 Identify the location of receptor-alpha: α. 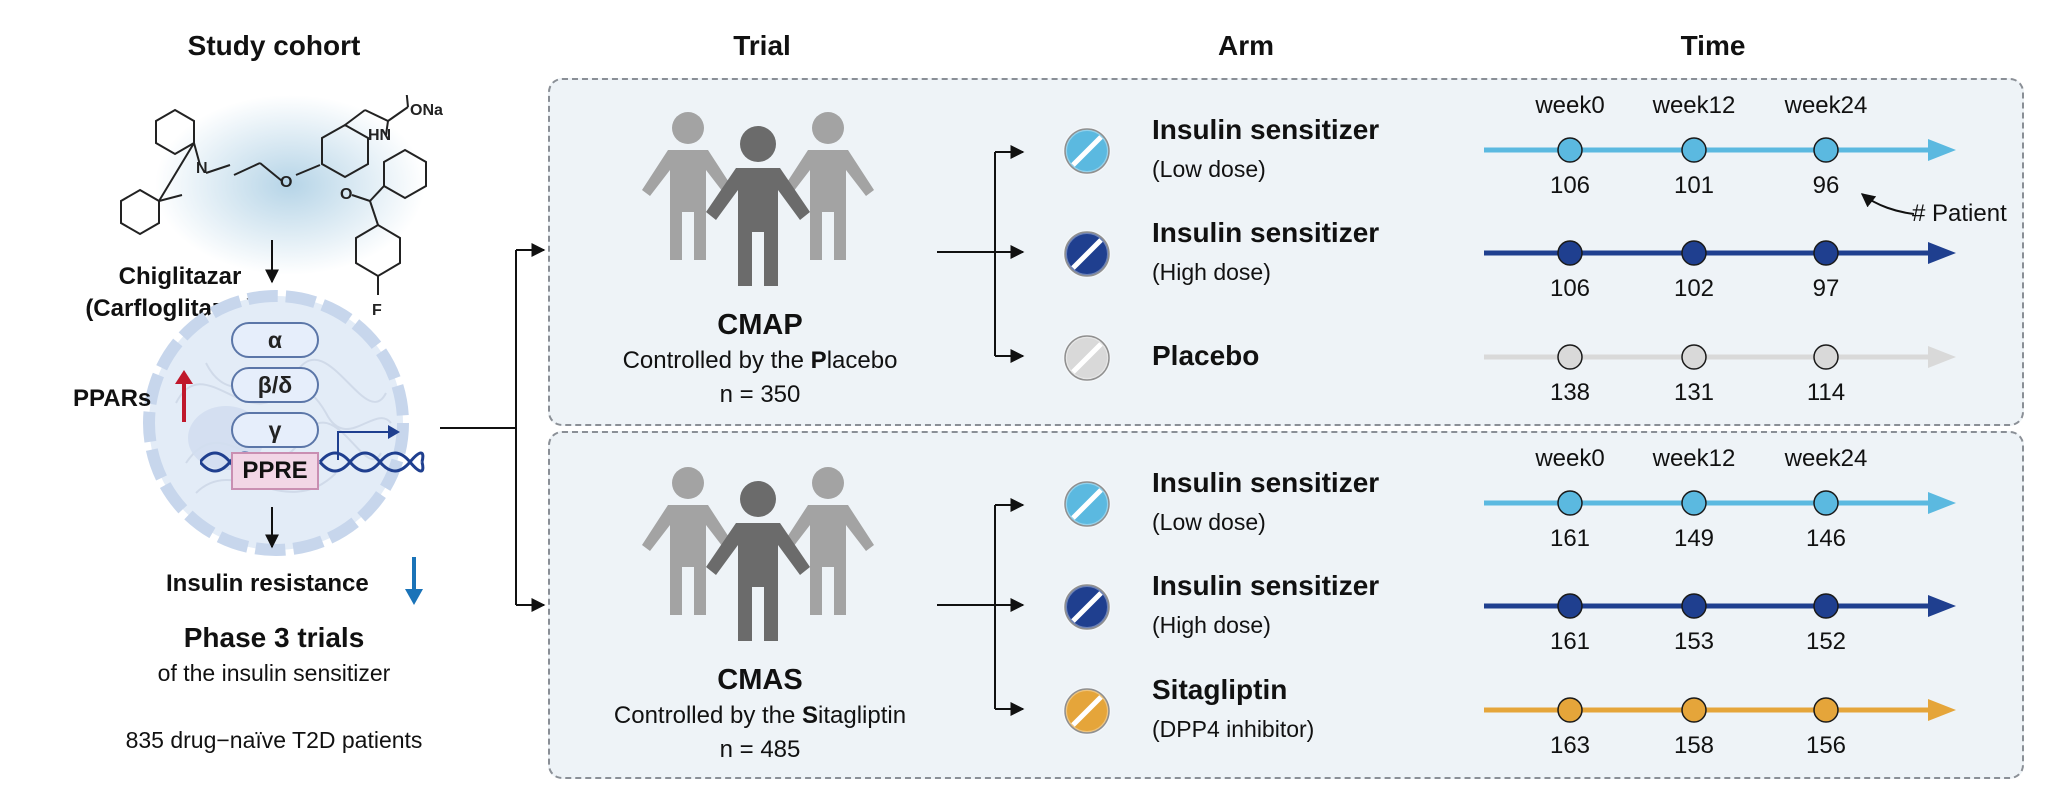
(275, 340).